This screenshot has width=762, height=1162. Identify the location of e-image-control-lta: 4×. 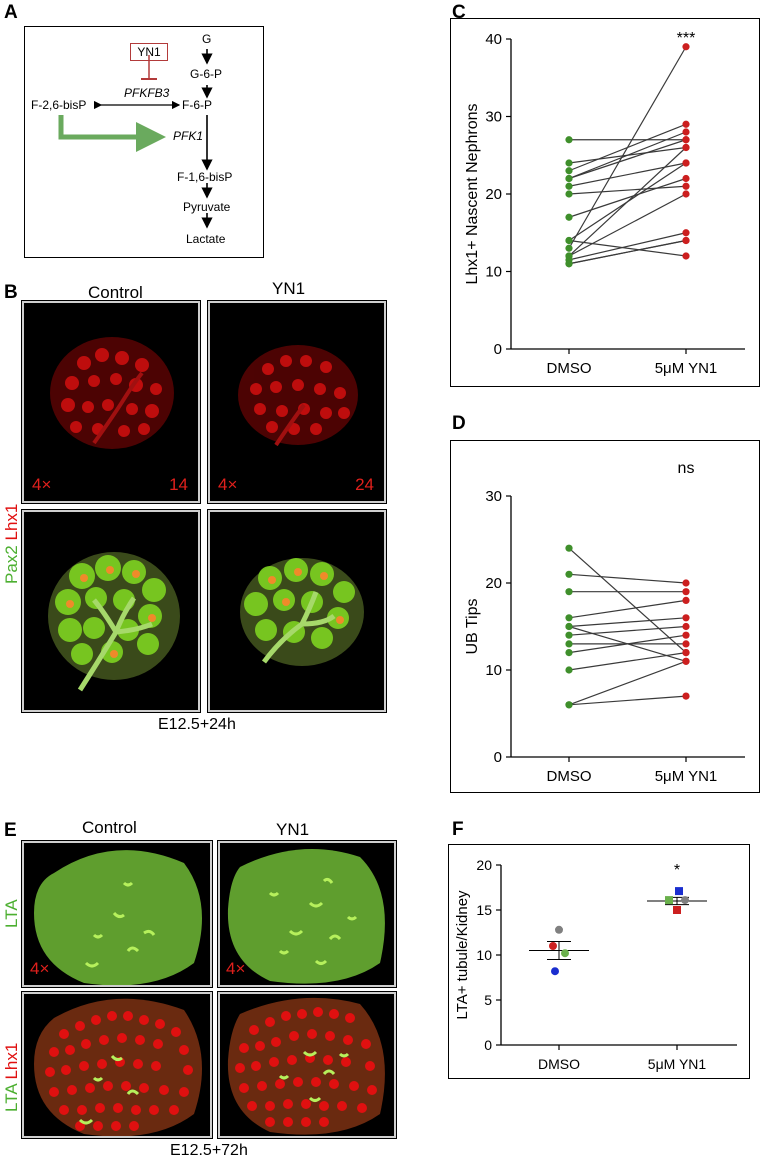
(117, 914).